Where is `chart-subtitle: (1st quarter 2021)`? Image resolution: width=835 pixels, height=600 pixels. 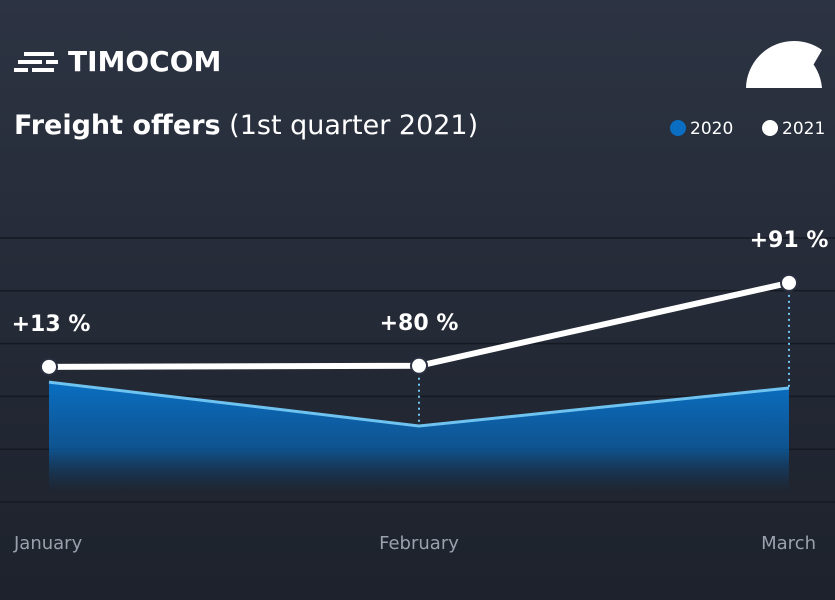 chart-subtitle: (1st quarter 2021) is located at coordinates (353, 125).